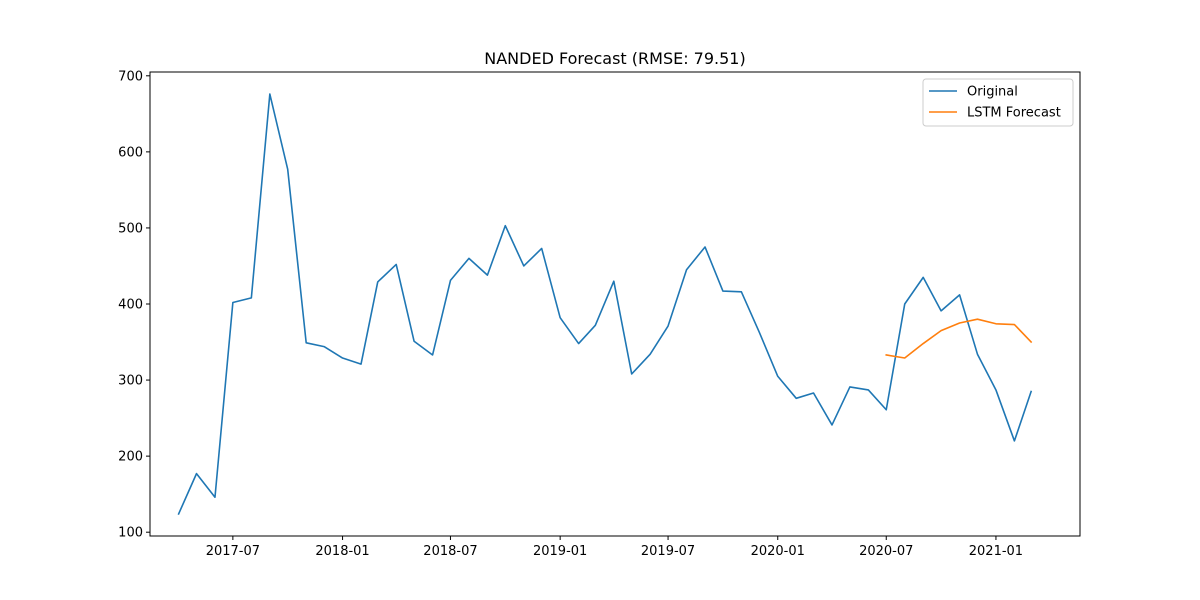  What do you see at coordinates (668, 551) in the screenshot?
I see `x-tick-label: 2019-07` at bounding box center [668, 551].